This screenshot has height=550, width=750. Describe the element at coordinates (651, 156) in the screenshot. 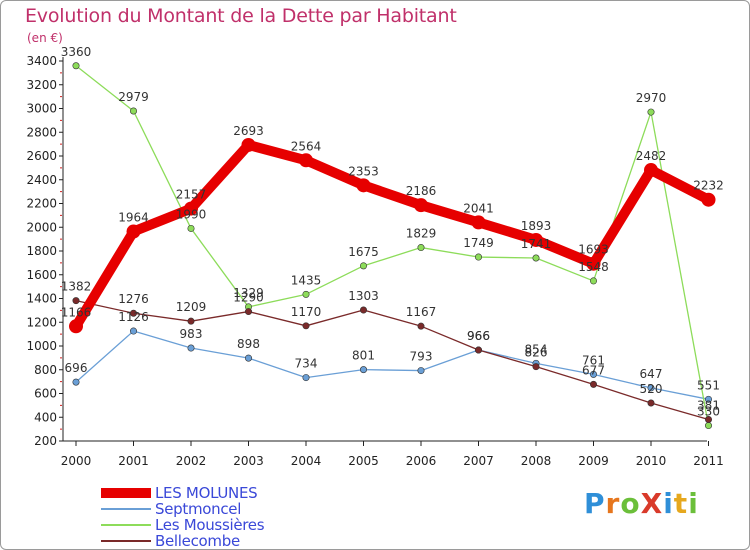

I see `data-label: 2482` at that location.